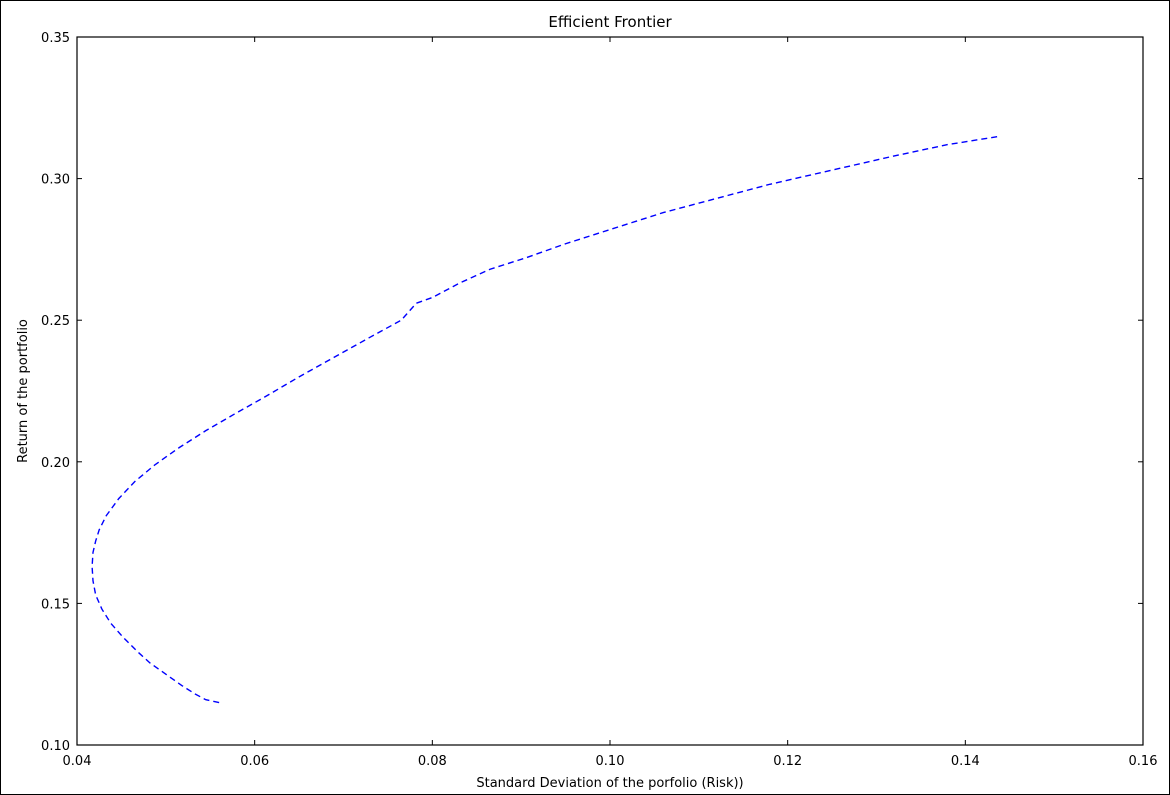 The height and width of the screenshot is (795, 1170). What do you see at coordinates (432, 761) in the screenshot?
I see `x-tick-label: 0.08` at bounding box center [432, 761].